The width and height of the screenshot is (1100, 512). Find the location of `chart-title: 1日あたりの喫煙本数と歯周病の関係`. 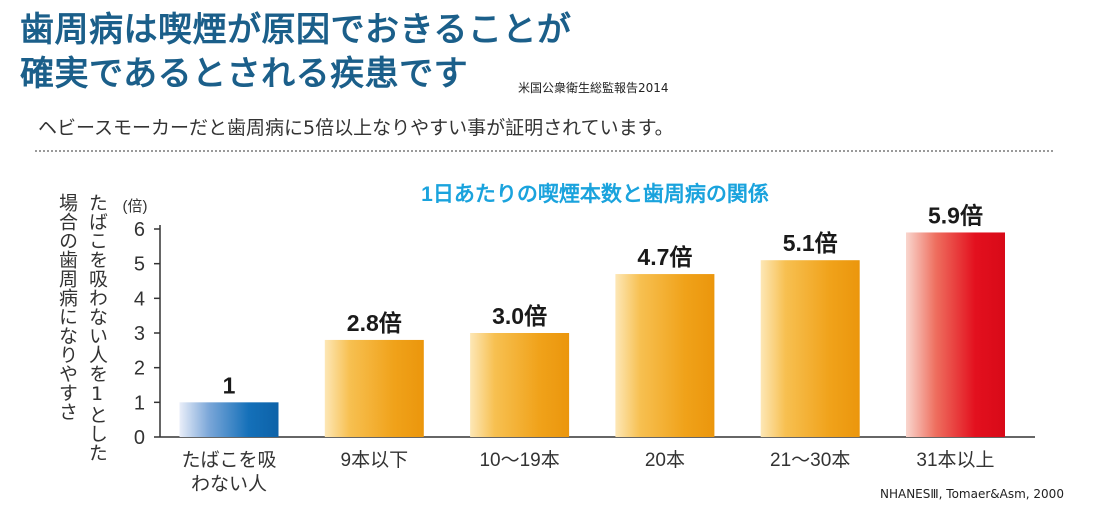

chart-title: 1日あたりの喫煙本数と歯周病の関係 is located at coordinates (595, 194).